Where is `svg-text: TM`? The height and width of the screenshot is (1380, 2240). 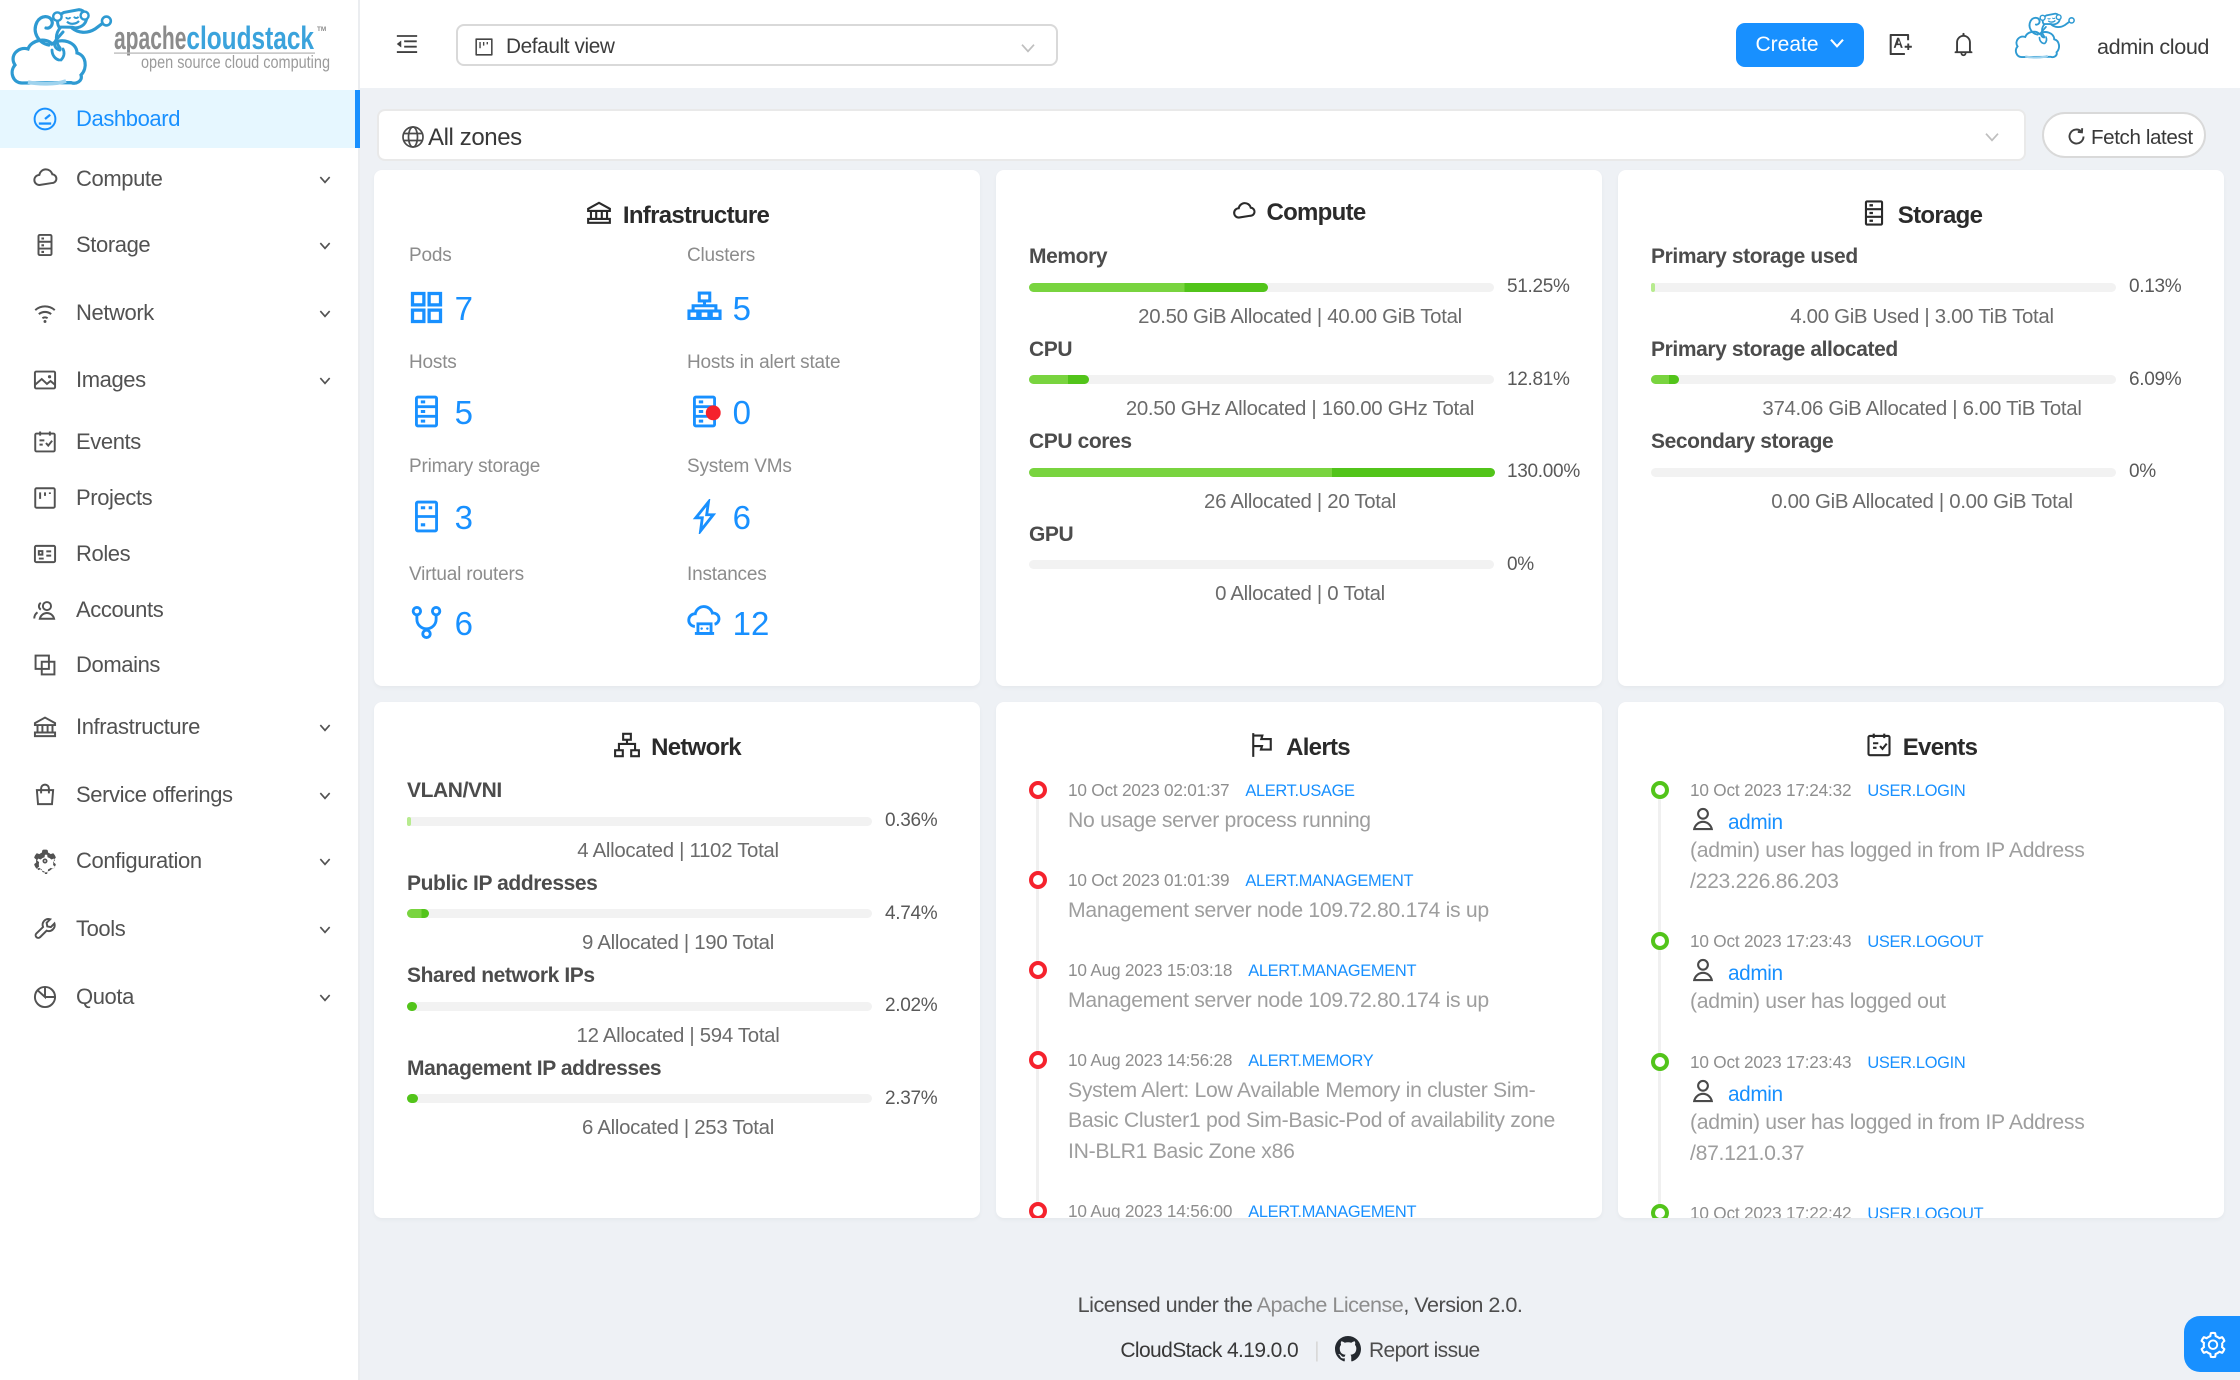
svg-text: TM is located at coordinates (321, 29).